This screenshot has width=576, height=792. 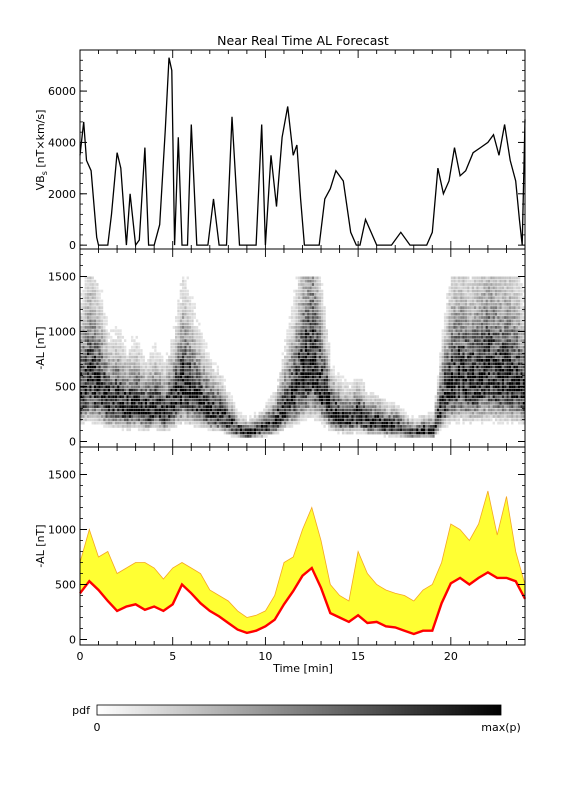 I want to click on y-tick-label: 2000, so click(x=62, y=194).